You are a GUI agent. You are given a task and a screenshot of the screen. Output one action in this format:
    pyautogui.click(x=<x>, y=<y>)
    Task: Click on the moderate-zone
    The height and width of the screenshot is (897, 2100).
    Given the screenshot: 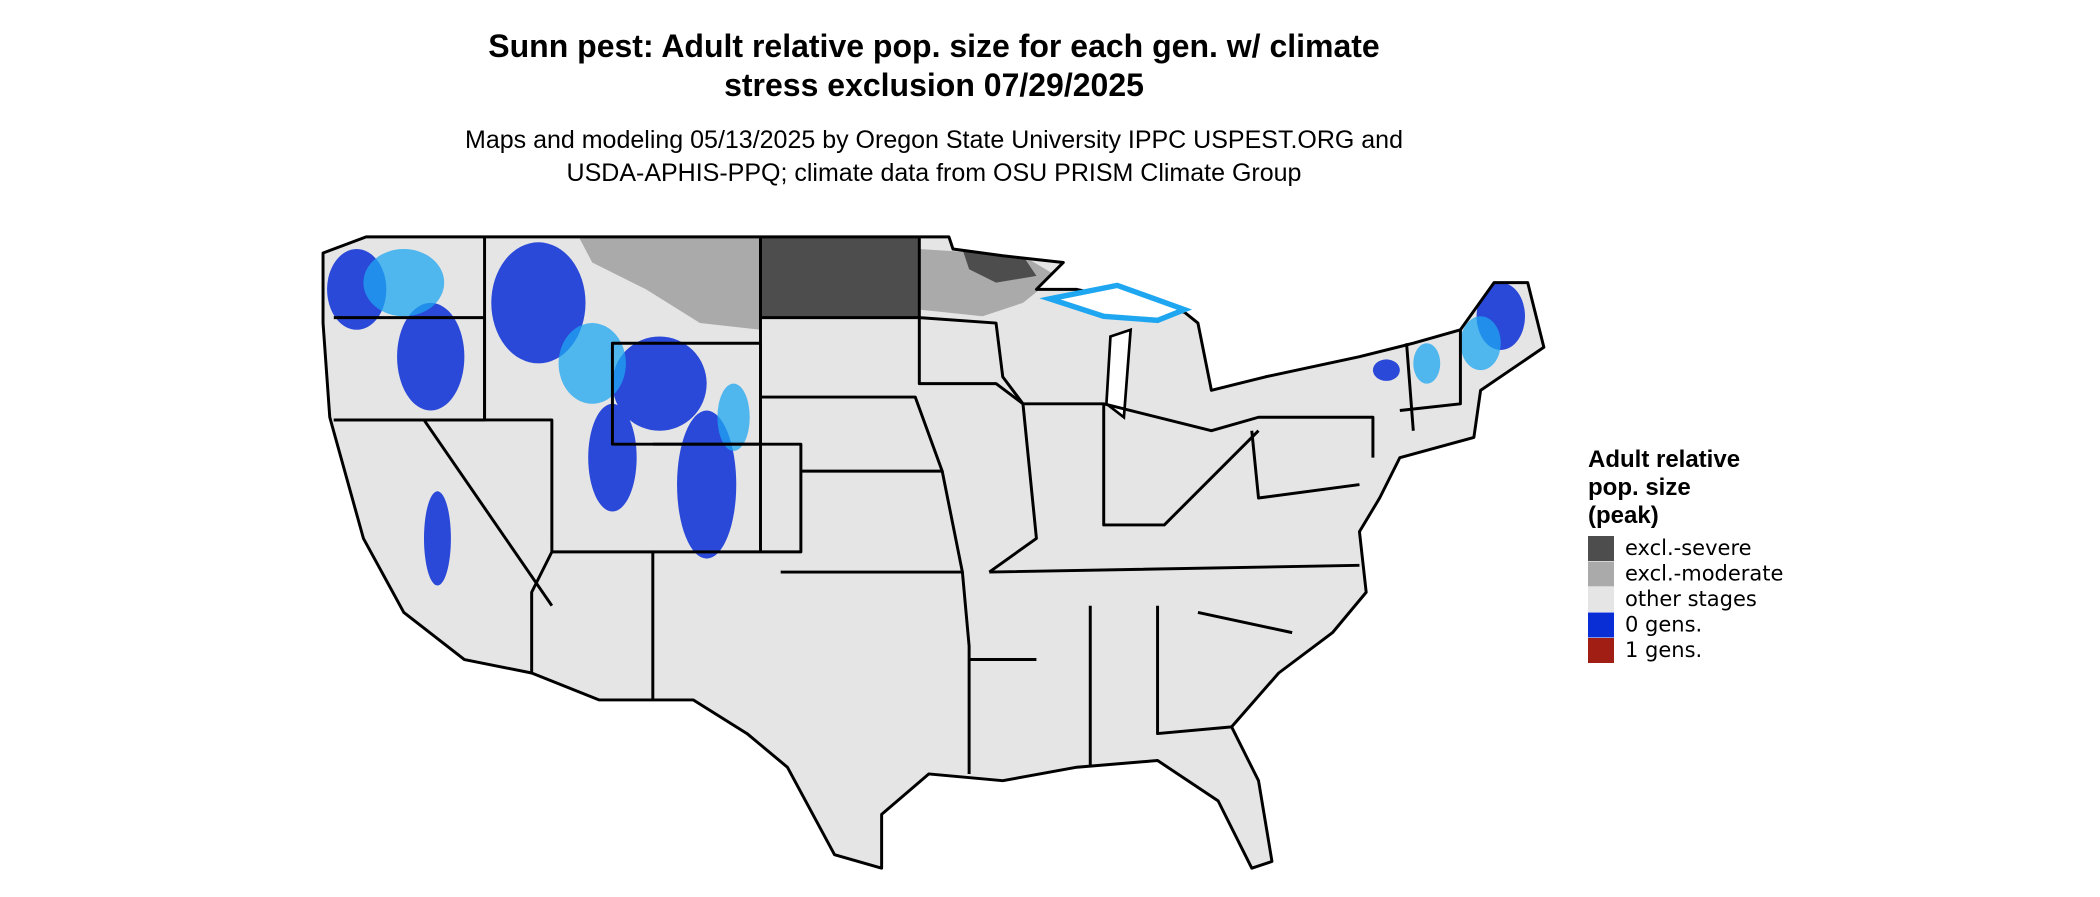 What is the action you would take?
    pyautogui.click(x=669, y=283)
    